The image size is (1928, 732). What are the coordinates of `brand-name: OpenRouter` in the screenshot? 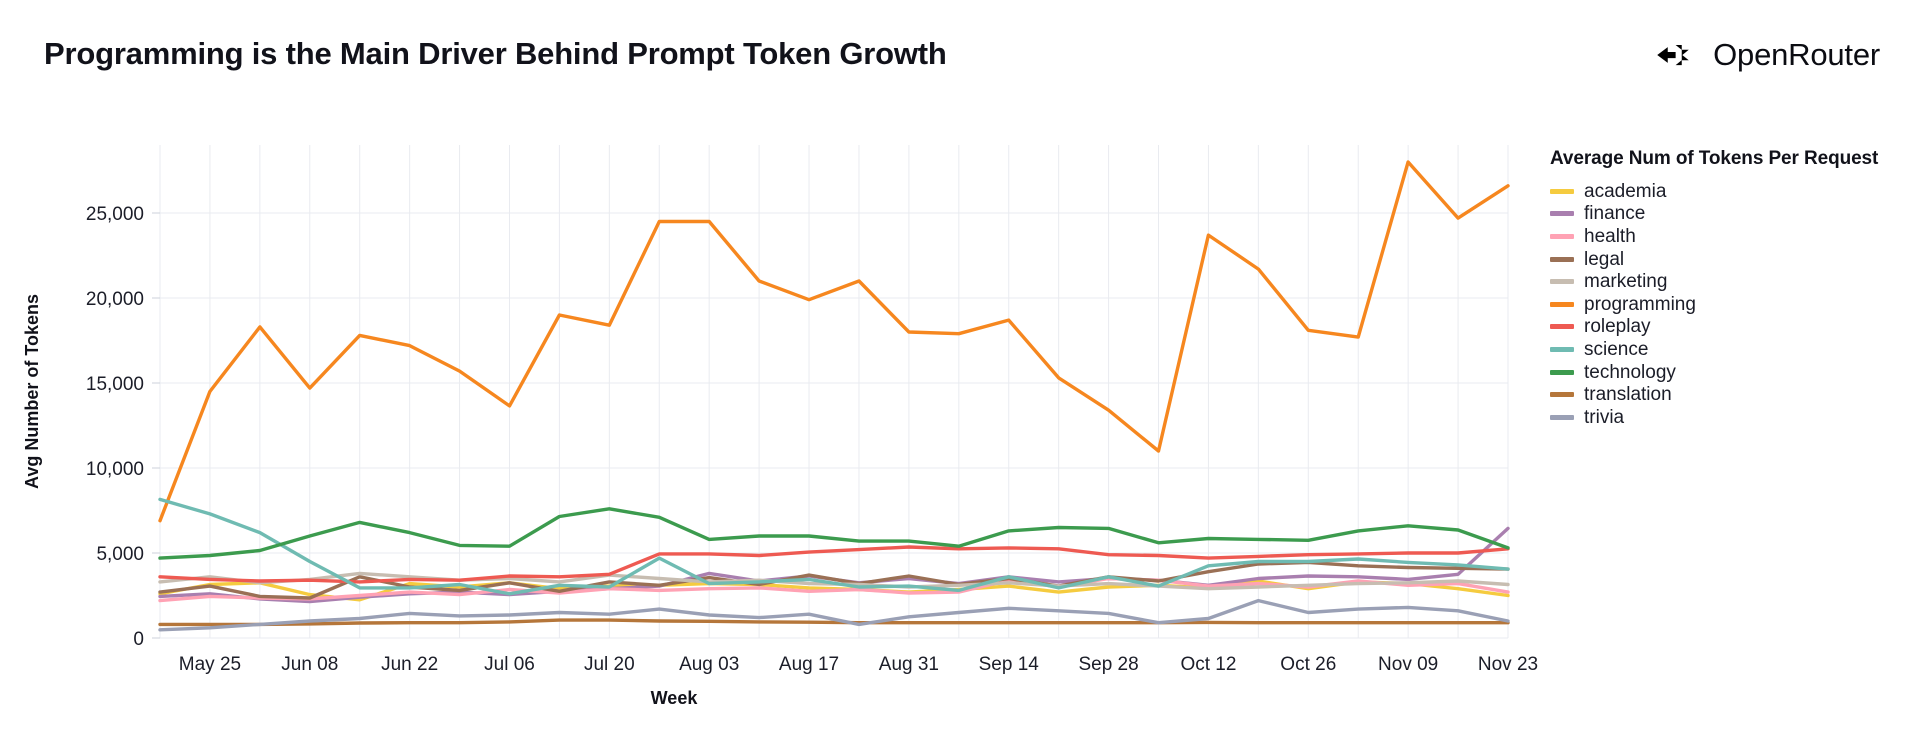 It's located at (1796, 54).